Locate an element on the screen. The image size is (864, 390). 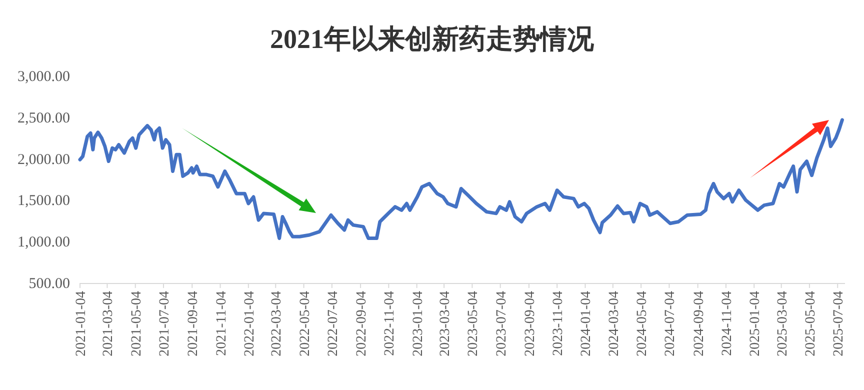
x-tick-label: 2024-05-04 is located at coordinates (642, 323).